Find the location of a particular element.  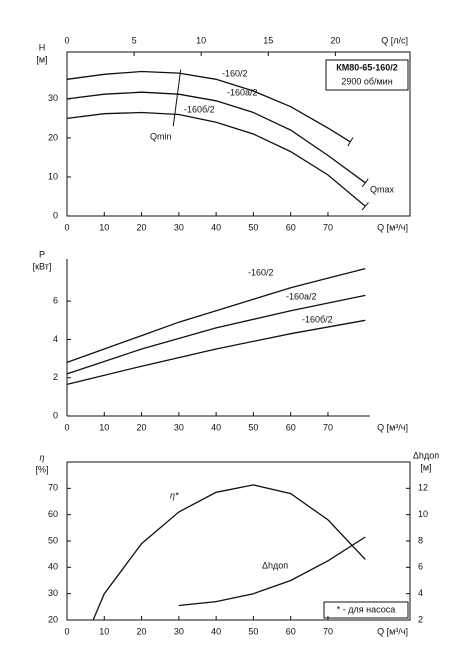

curve-label: η* is located at coordinates (174, 495).